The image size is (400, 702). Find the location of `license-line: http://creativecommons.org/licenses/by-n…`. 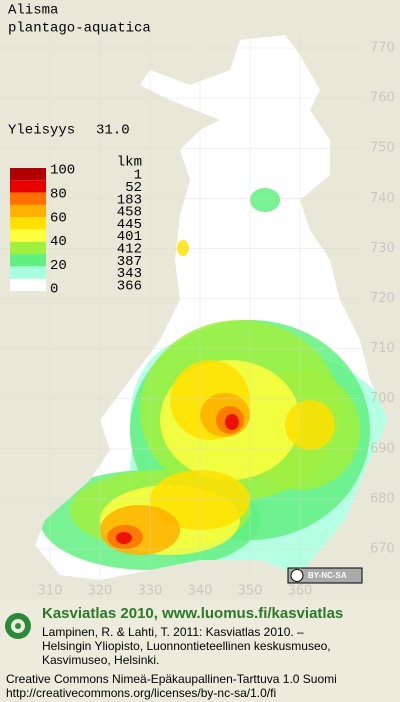

license-line: http://creativecommons.org/licenses/by-n… is located at coordinates (141, 693).